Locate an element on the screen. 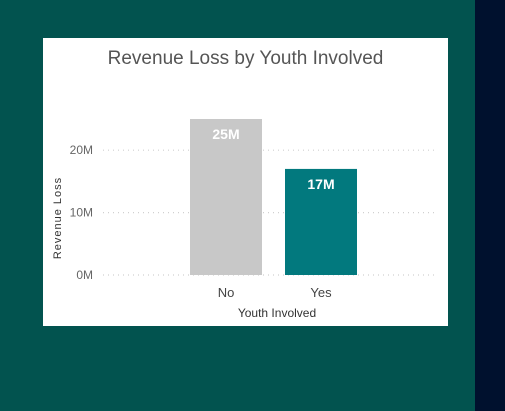 This screenshot has width=505, height=411. x-tick-label: Yes is located at coordinates (321, 292).